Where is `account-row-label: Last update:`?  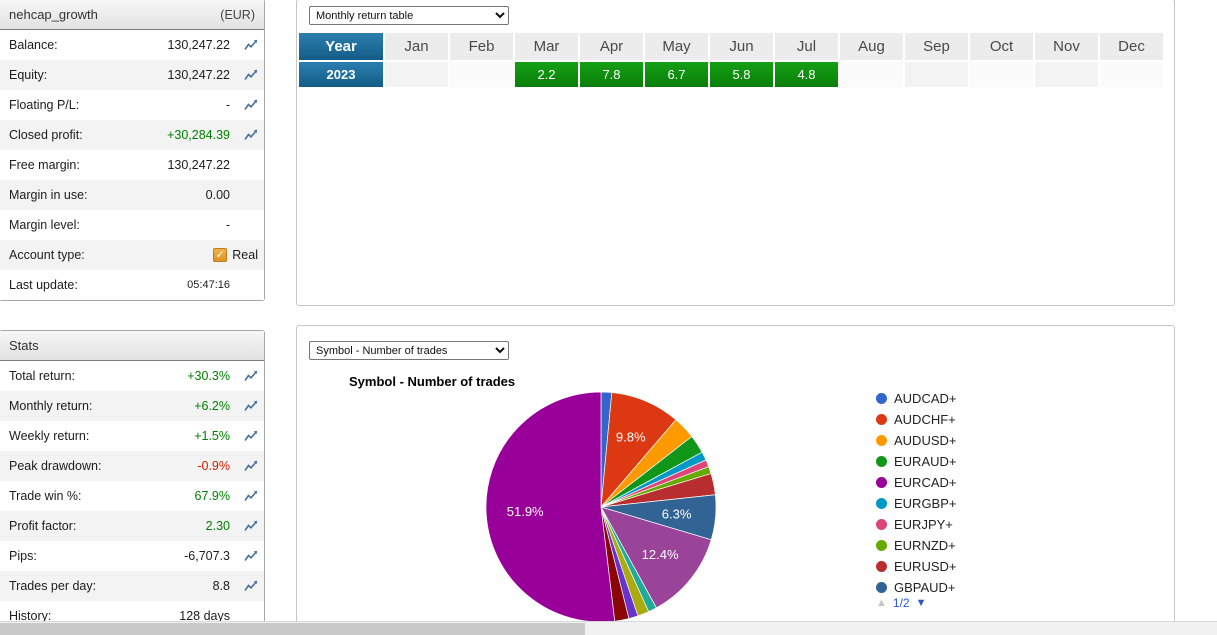 account-row-label: Last update: is located at coordinates (43, 285).